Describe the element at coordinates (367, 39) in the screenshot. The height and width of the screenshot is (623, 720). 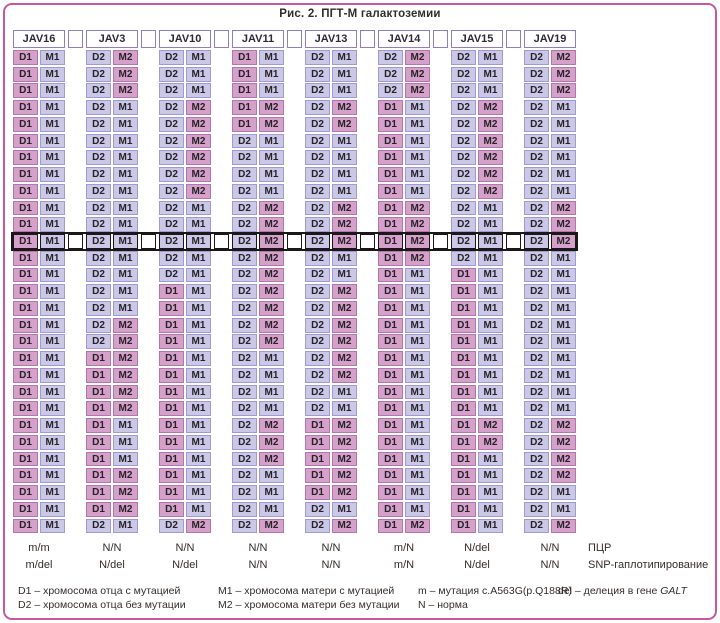
I see `header-gap` at that location.